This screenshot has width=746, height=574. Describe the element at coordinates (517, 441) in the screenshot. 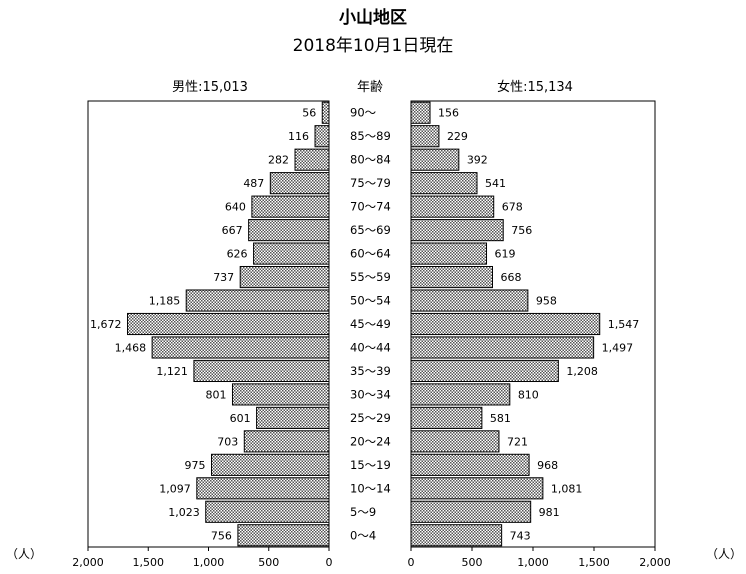

I see `female-value-label: 721` at that location.